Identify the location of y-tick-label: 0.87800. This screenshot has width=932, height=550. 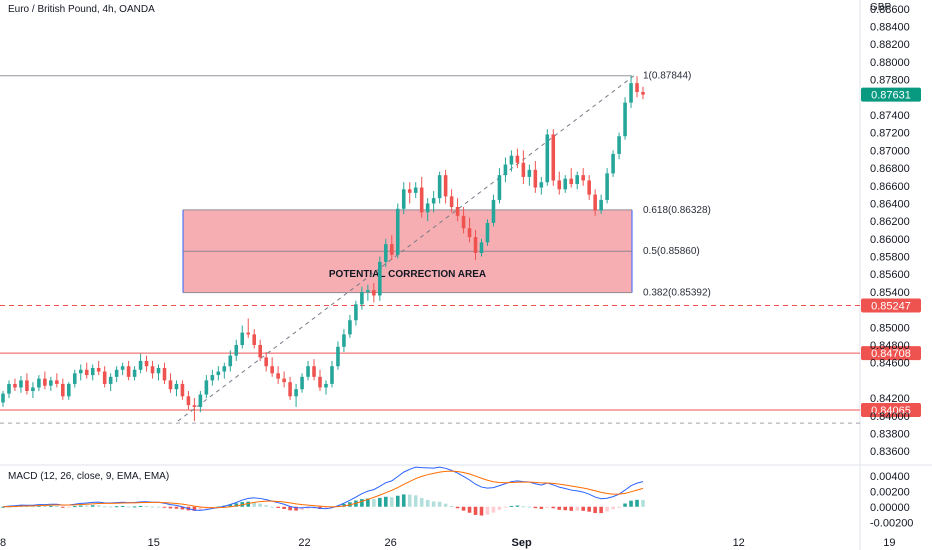
(890, 81).